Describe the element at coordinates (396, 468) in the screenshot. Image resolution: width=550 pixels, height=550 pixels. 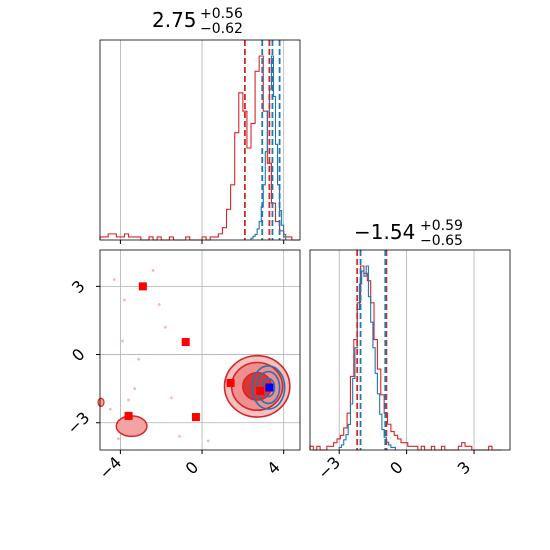
I see `diag2-x-tick-label: 0` at that location.